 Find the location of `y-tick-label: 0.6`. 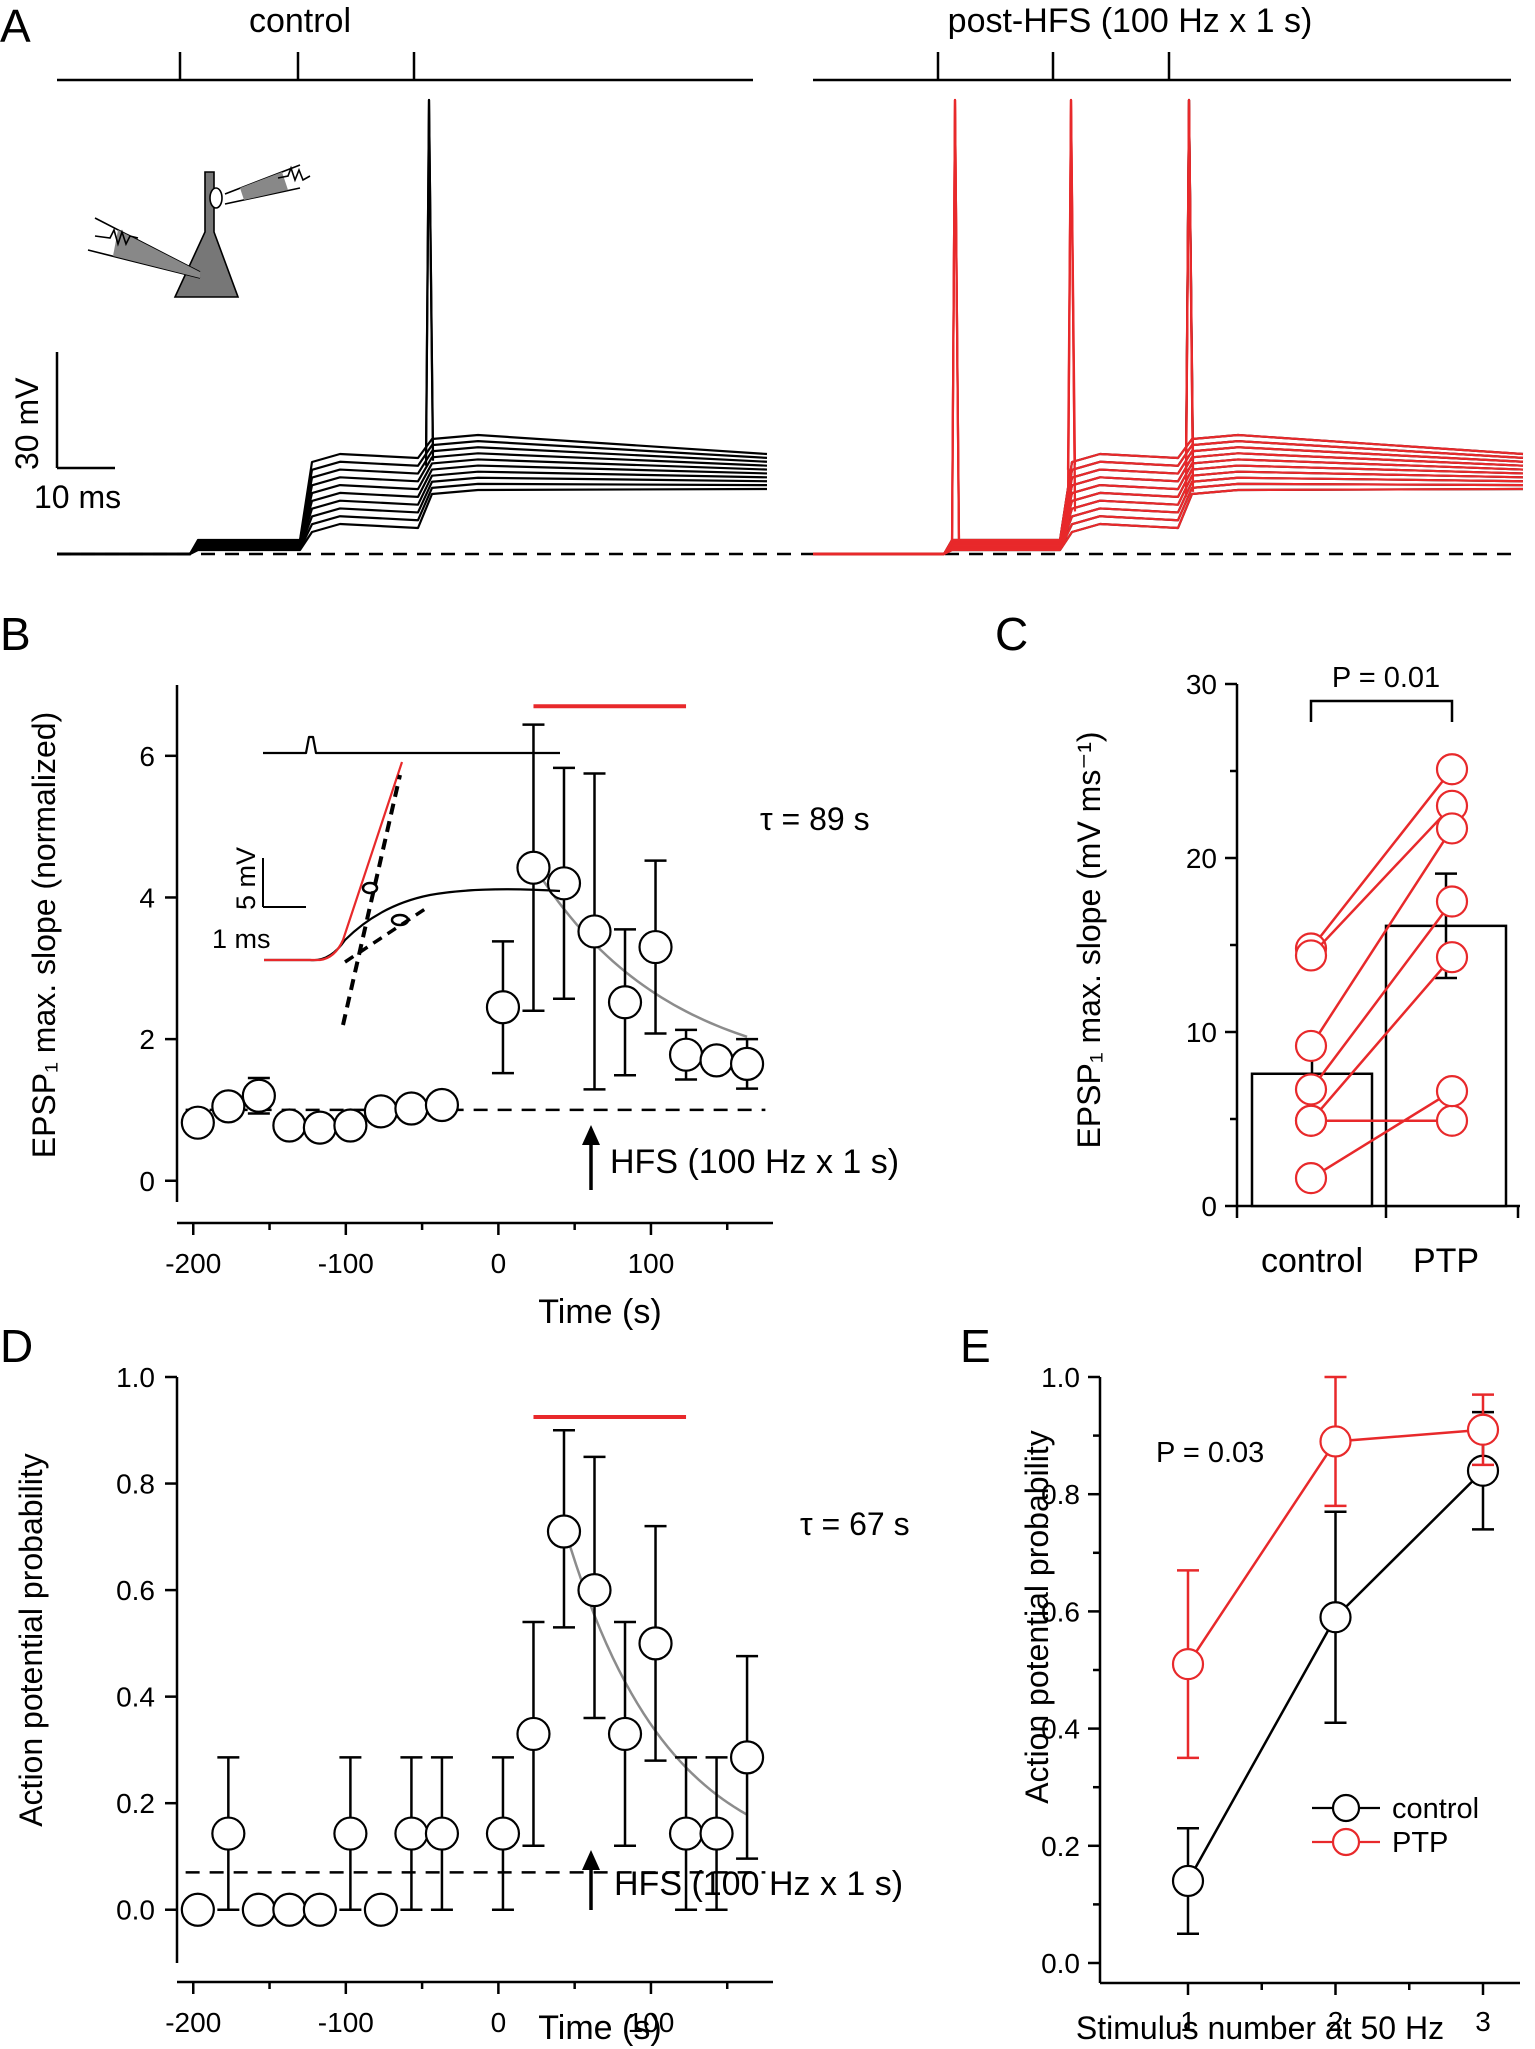

y-tick-label: 0.6 is located at coordinates (135, 1590).